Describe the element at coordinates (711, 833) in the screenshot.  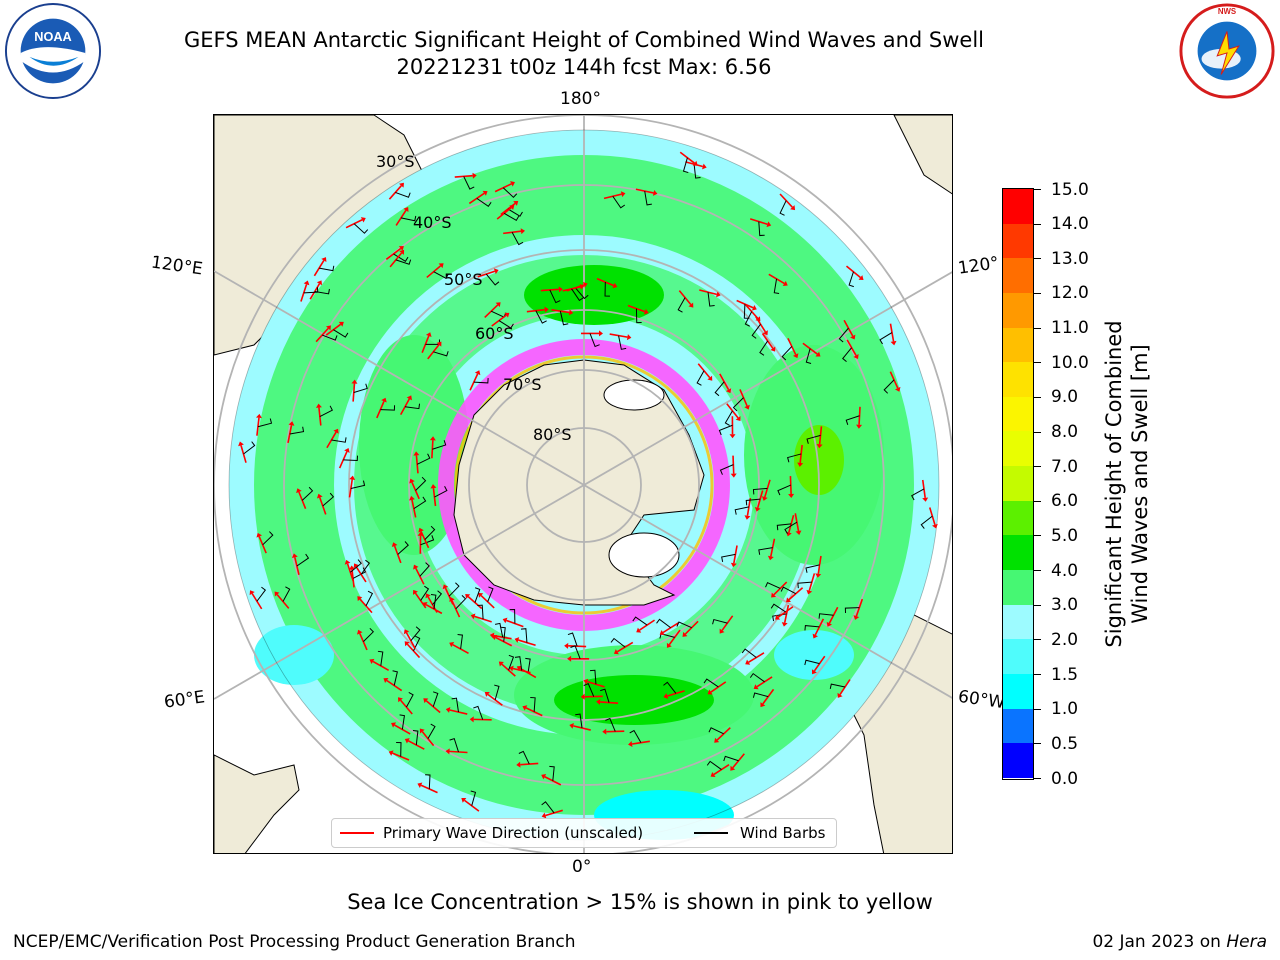
I see `wind-barbs-swatch` at that location.